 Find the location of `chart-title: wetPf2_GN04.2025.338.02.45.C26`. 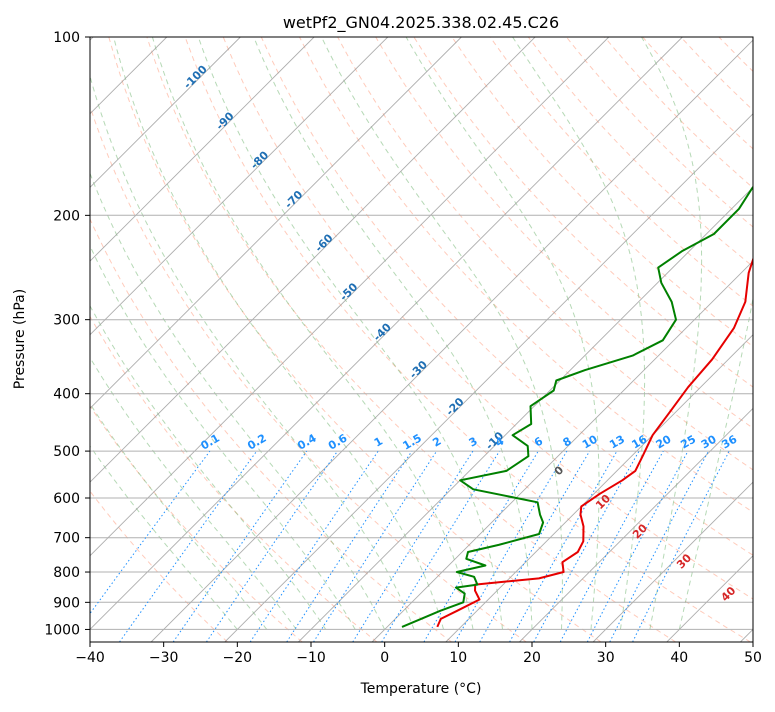

chart-title: wetPf2_GN04.2025.338.02.45.C26 is located at coordinates (421, 23).